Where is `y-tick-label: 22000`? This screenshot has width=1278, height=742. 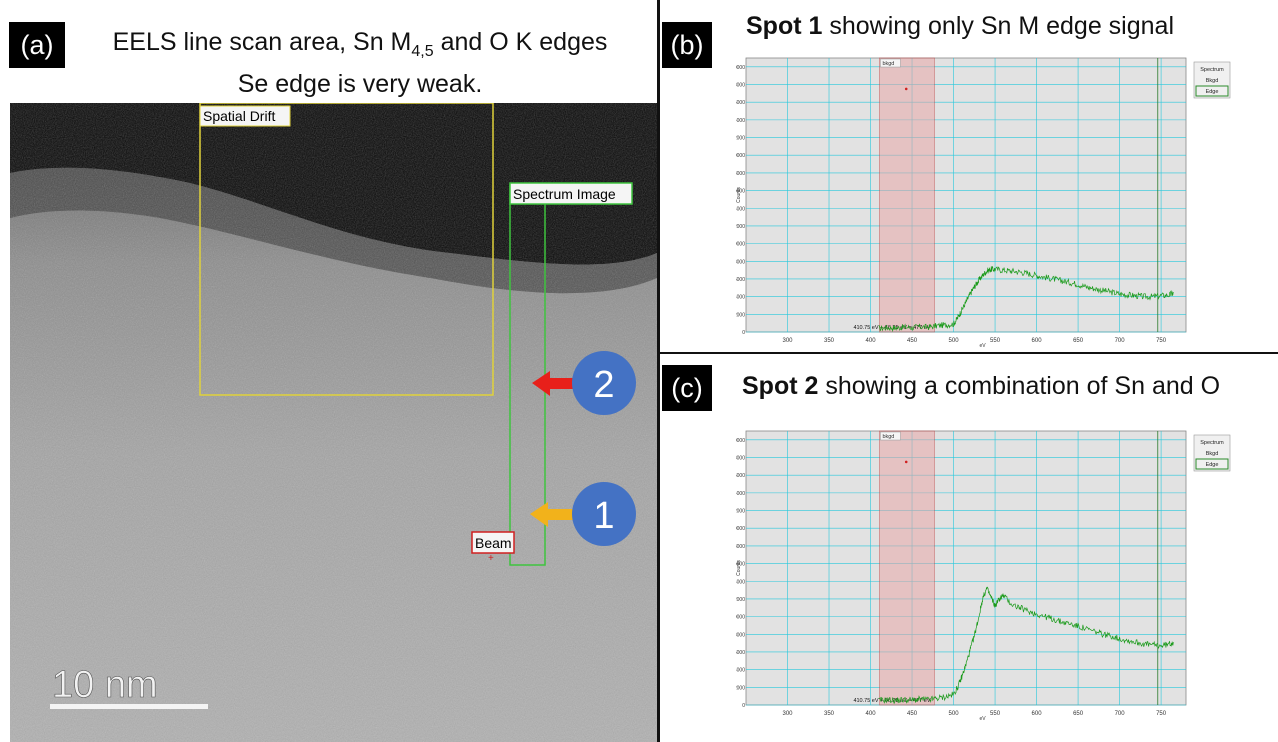 y-tick-label: 22000 is located at coordinates (740, 139).